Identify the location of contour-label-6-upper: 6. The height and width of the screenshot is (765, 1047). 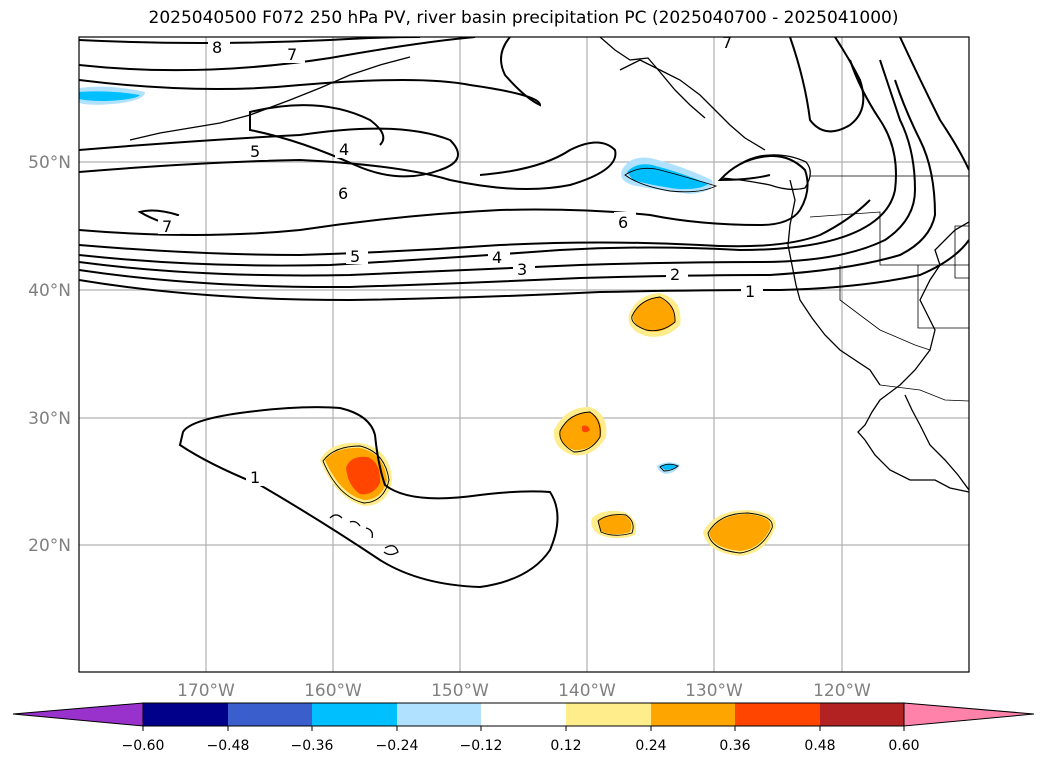
(343, 193).